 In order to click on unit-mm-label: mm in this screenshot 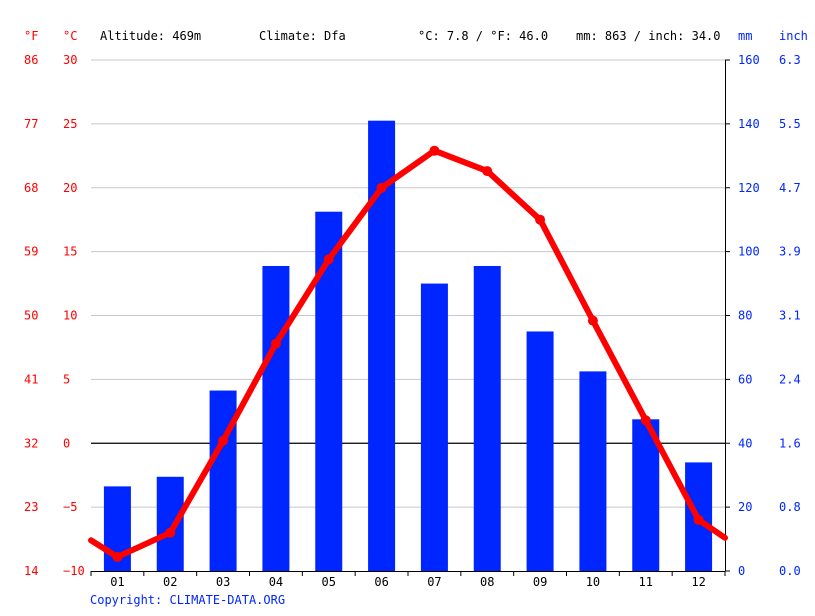, I will do `click(745, 36)`.